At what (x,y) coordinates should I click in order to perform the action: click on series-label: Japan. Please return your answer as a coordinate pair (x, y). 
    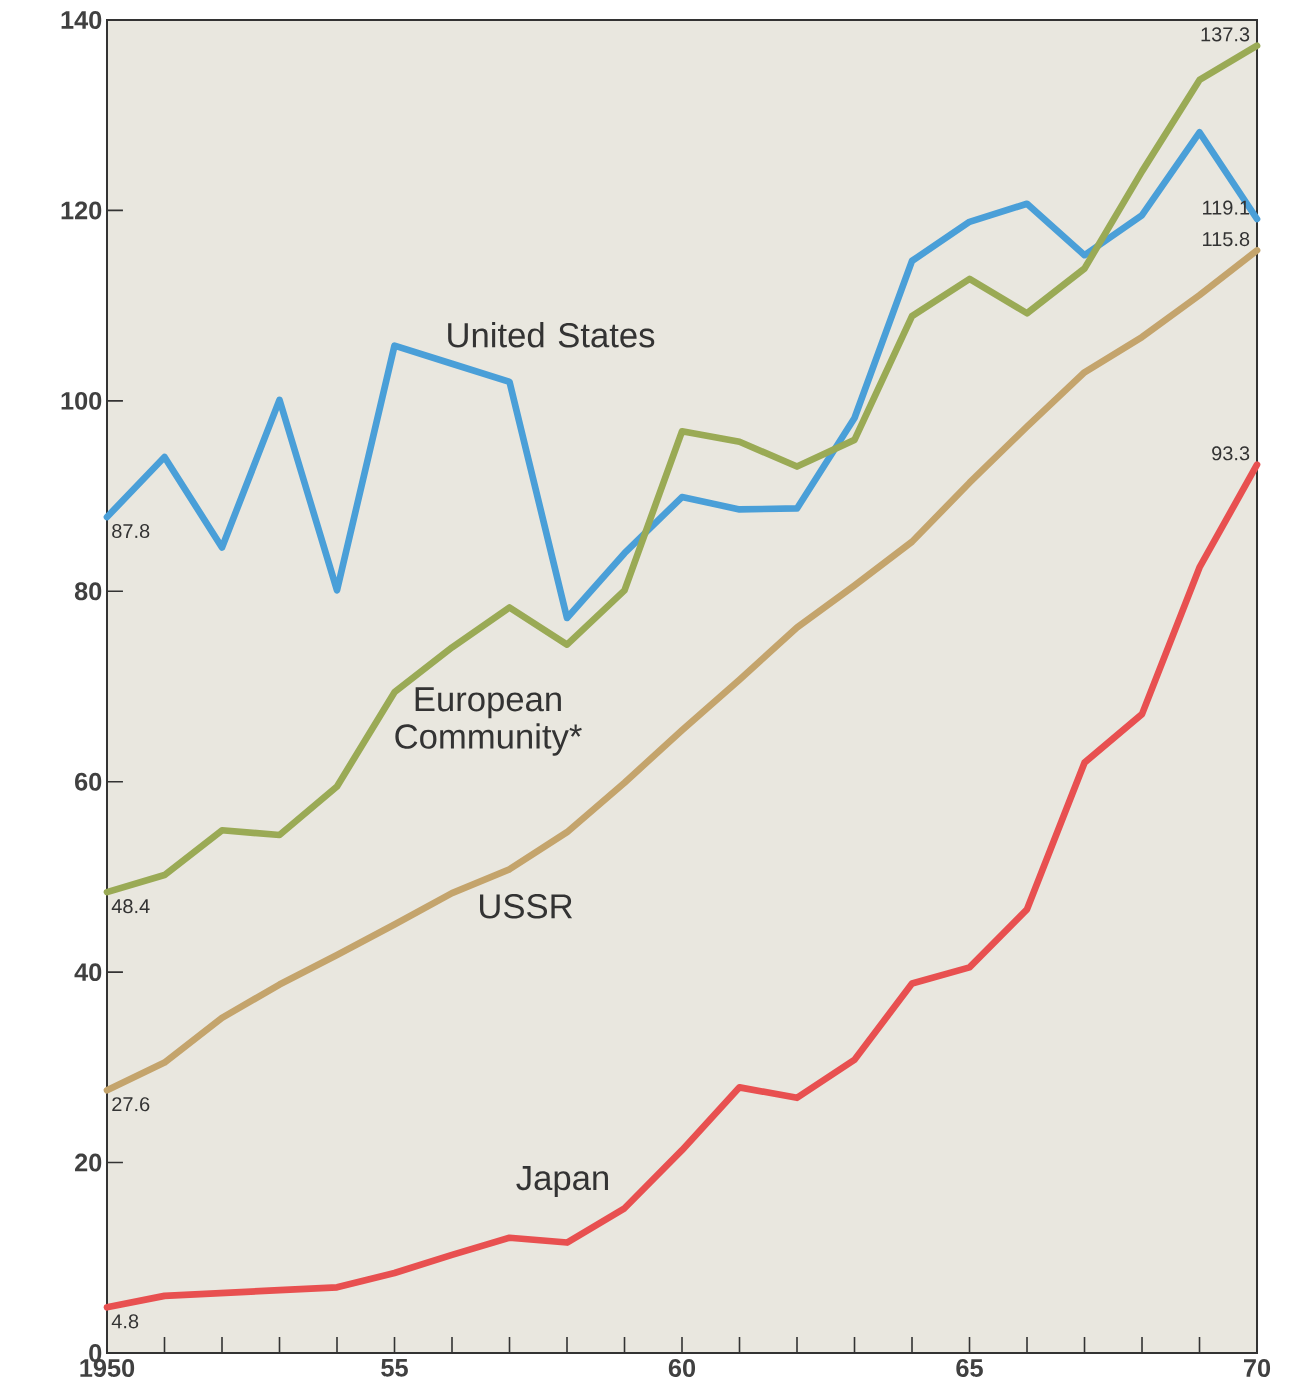
    Looking at the image, I should click on (562, 1182).